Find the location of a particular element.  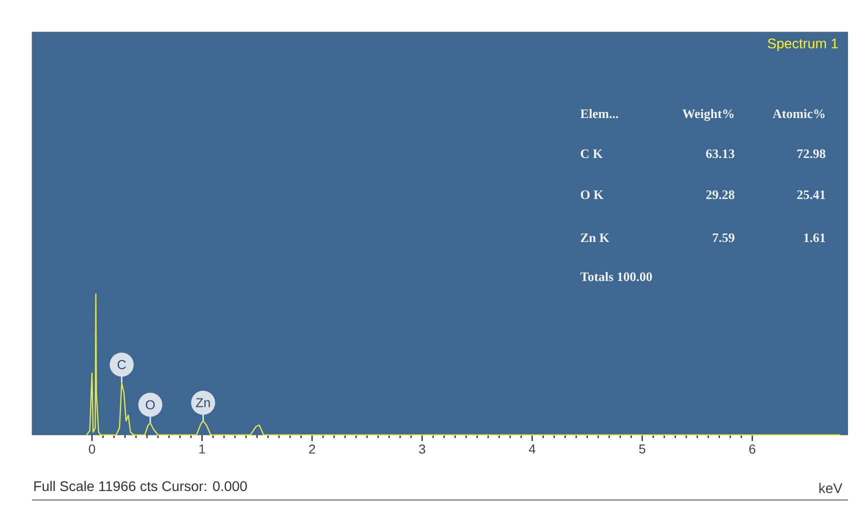

text: 72.98 is located at coordinates (811, 153).